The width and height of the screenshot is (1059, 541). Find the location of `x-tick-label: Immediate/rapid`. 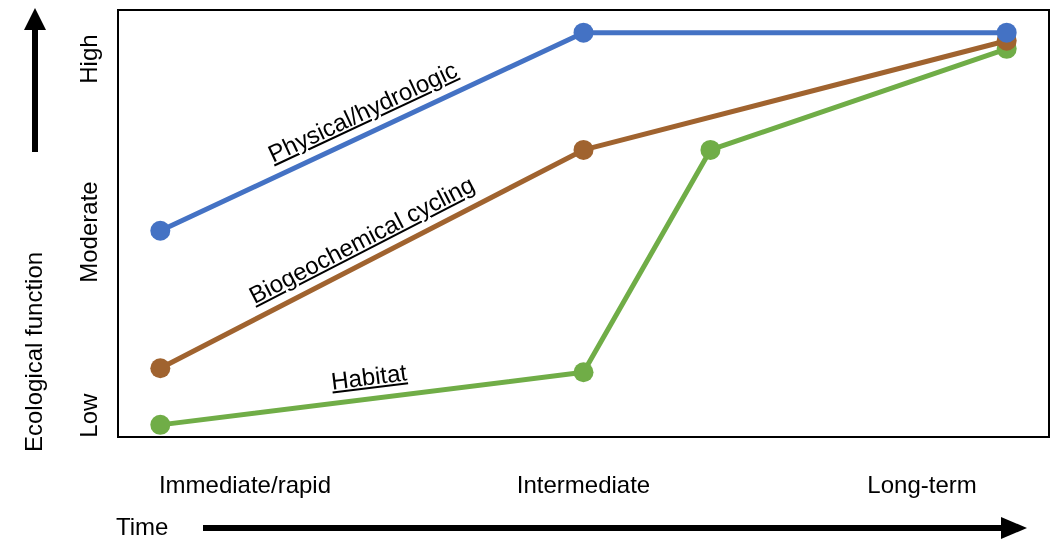

x-tick-label: Immediate/rapid is located at coordinates (244, 484).